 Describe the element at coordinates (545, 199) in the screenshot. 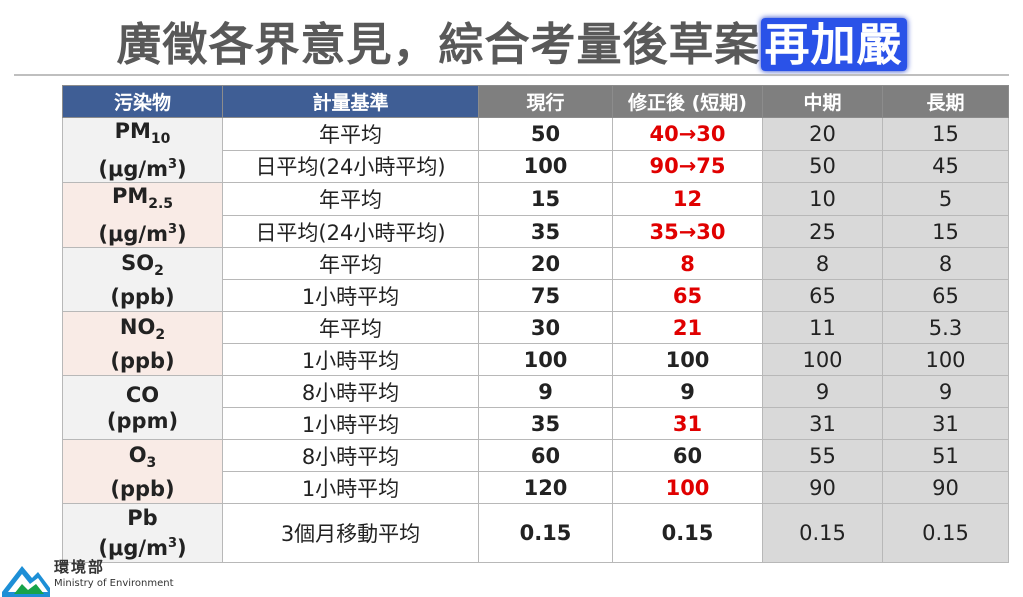

I see `current-value-cell: 15` at that location.